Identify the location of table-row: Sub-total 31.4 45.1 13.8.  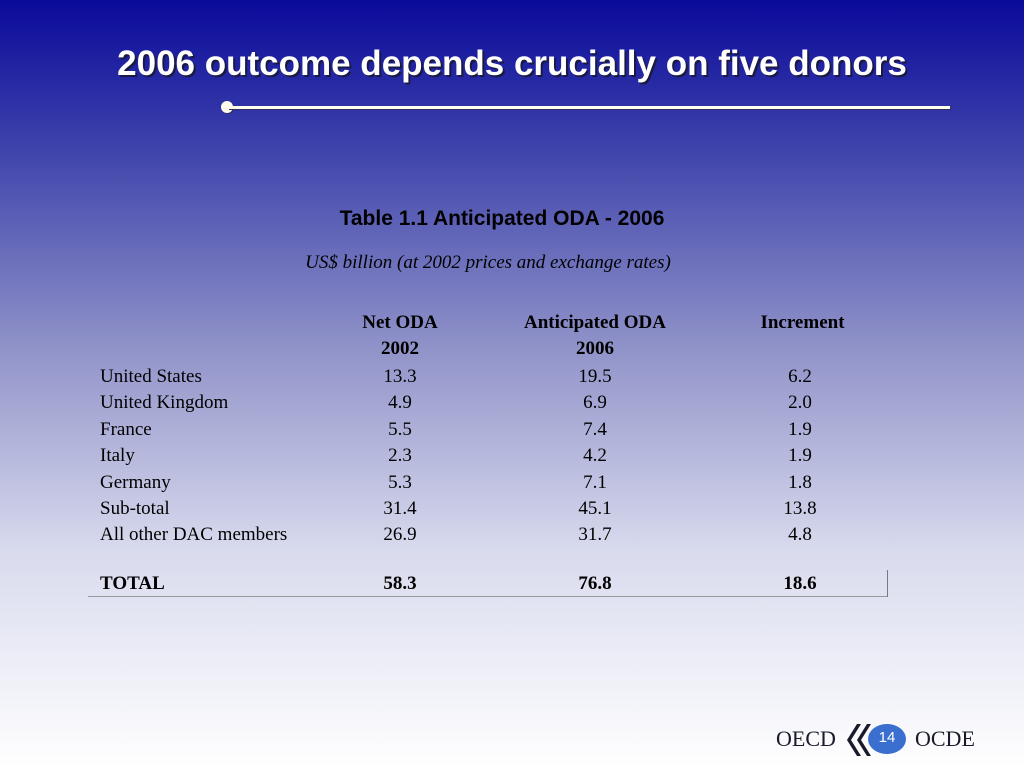
(512, 509).